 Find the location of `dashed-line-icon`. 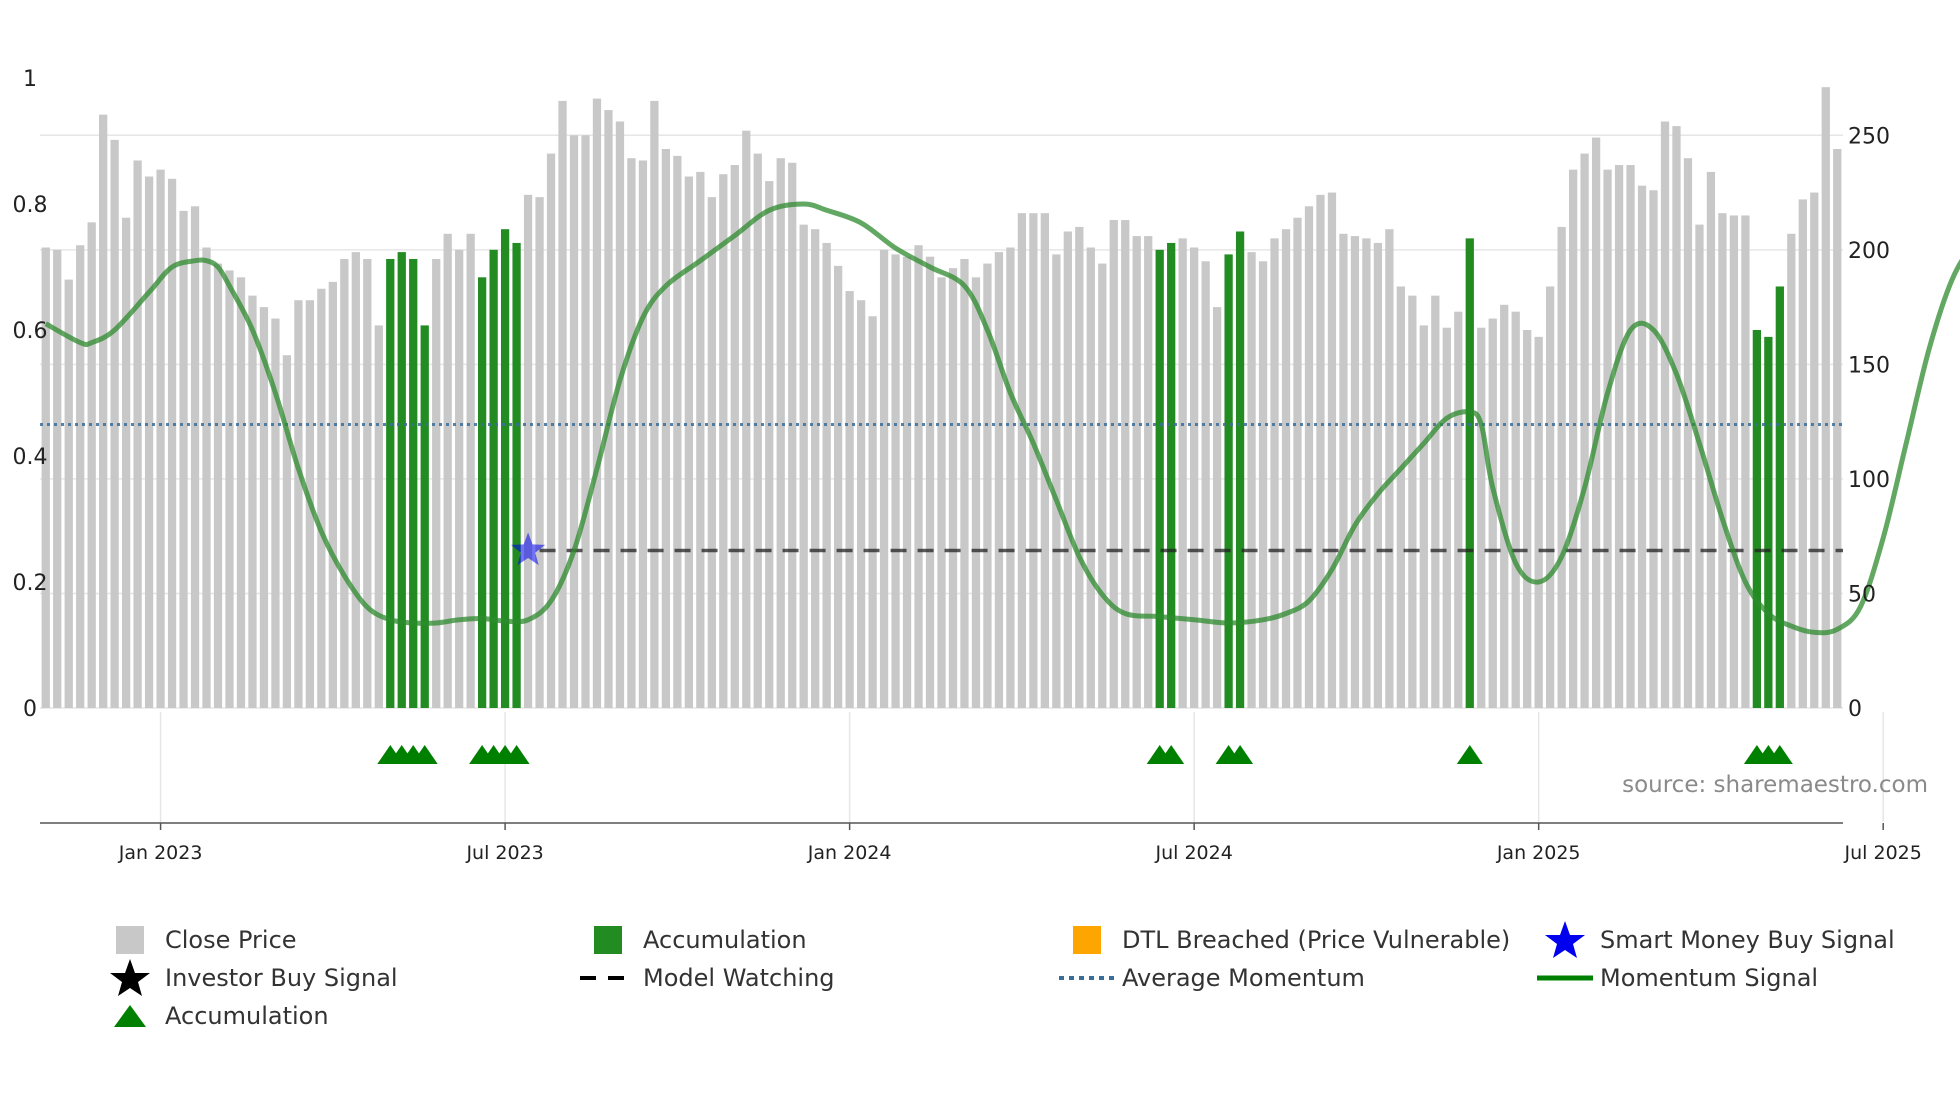

dashed-line-icon is located at coordinates (608, 978).